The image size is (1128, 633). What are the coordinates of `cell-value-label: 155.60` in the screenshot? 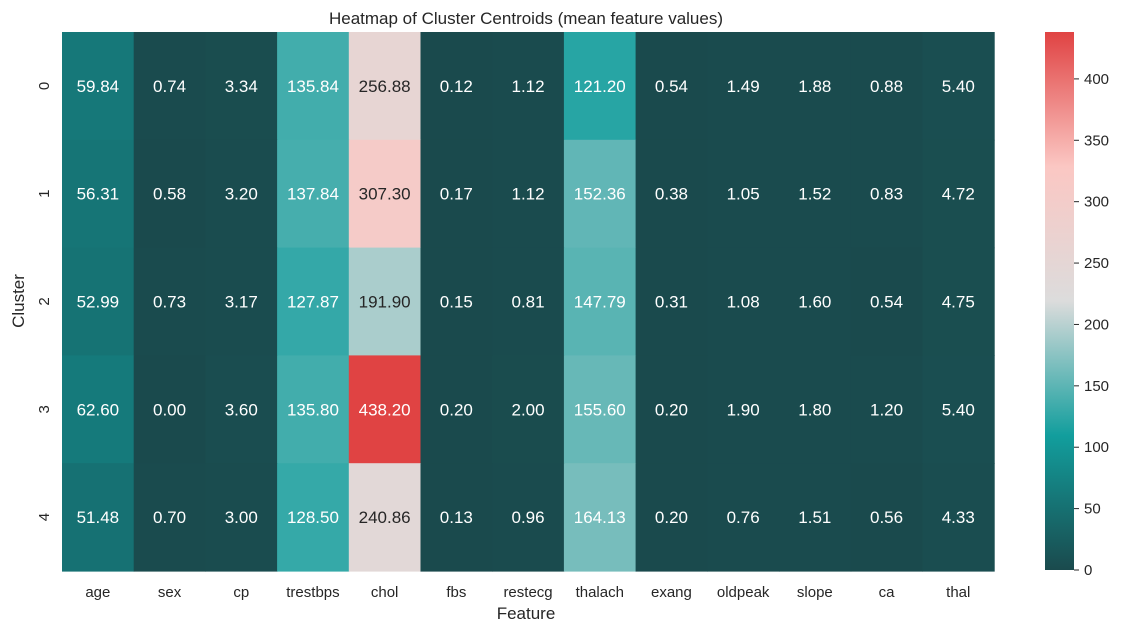 It's located at (600, 409).